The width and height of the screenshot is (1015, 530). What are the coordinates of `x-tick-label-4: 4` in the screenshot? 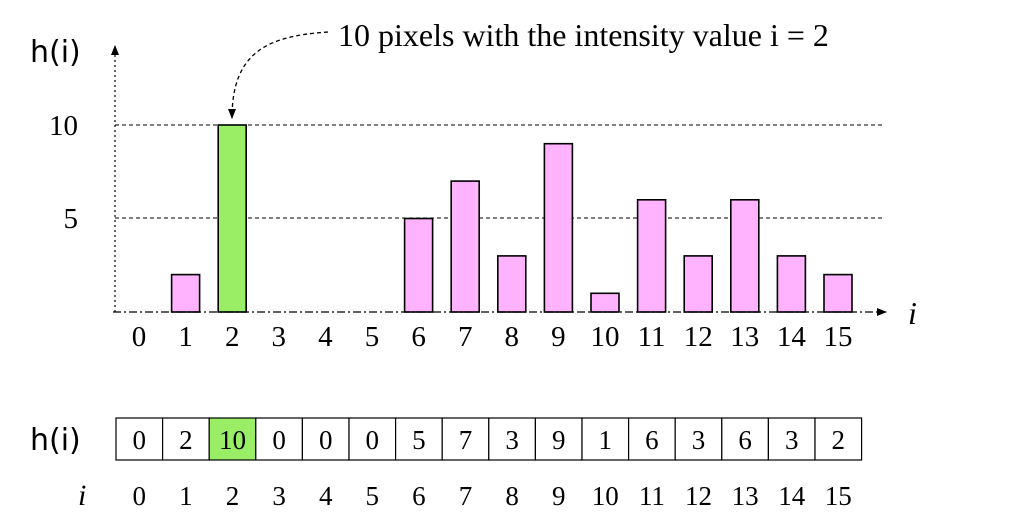 It's located at (325, 337).